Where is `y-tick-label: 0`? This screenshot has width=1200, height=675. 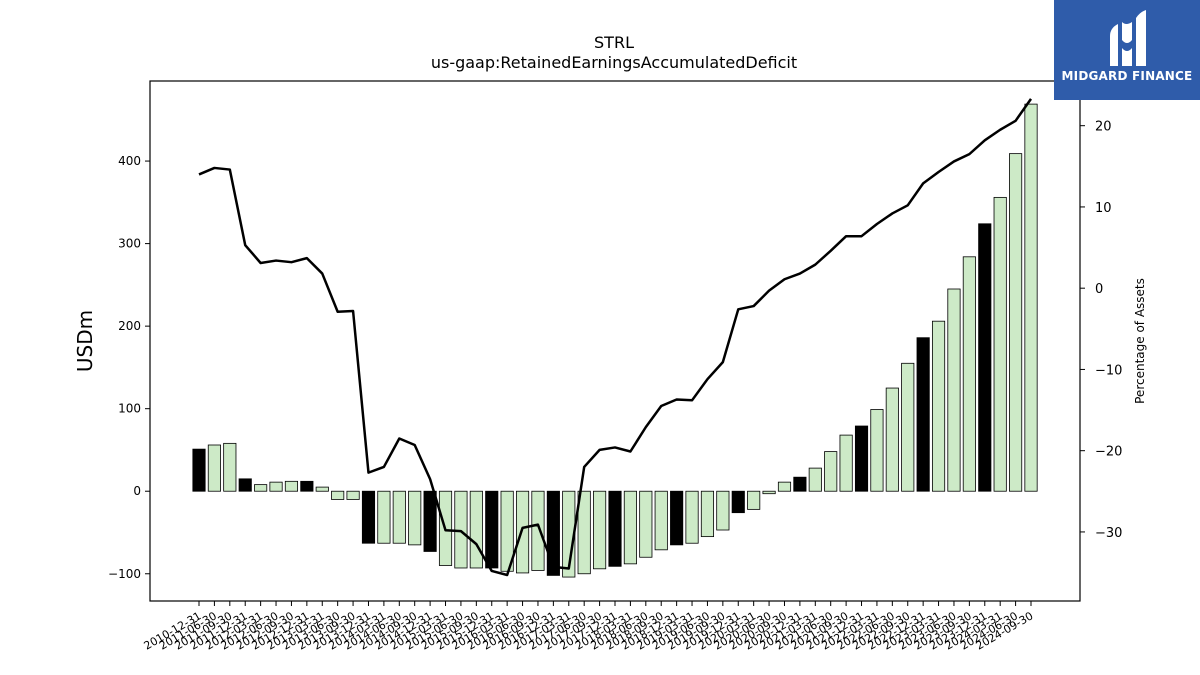
y-tick-label: 0 is located at coordinates (137, 491).